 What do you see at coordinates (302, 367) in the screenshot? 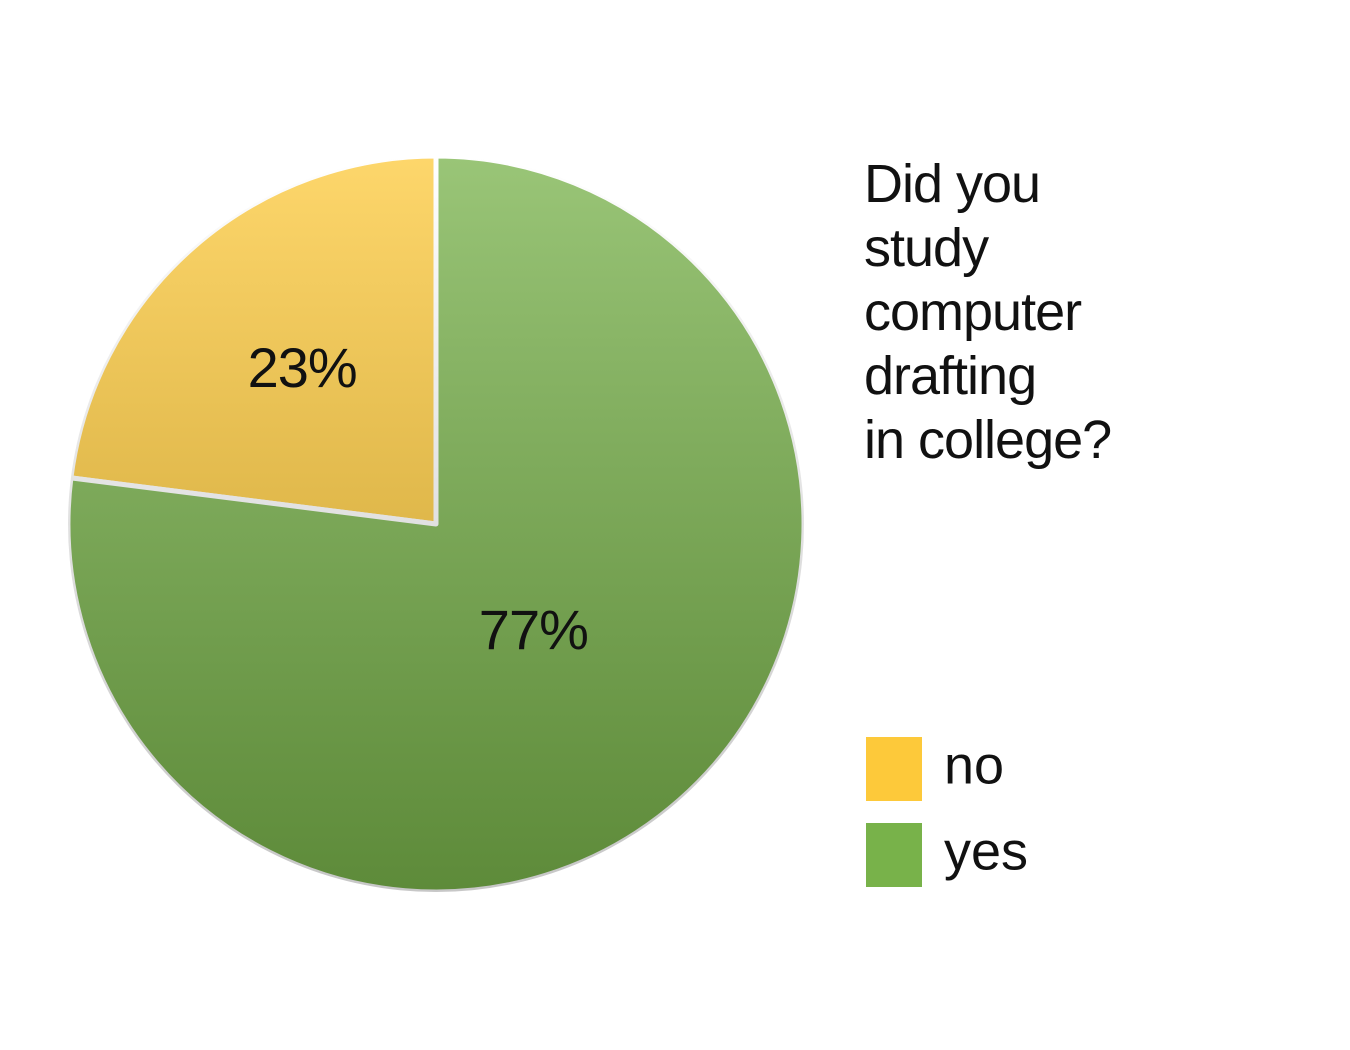
I see `value-label: 23%` at bounding box center [302, 367].